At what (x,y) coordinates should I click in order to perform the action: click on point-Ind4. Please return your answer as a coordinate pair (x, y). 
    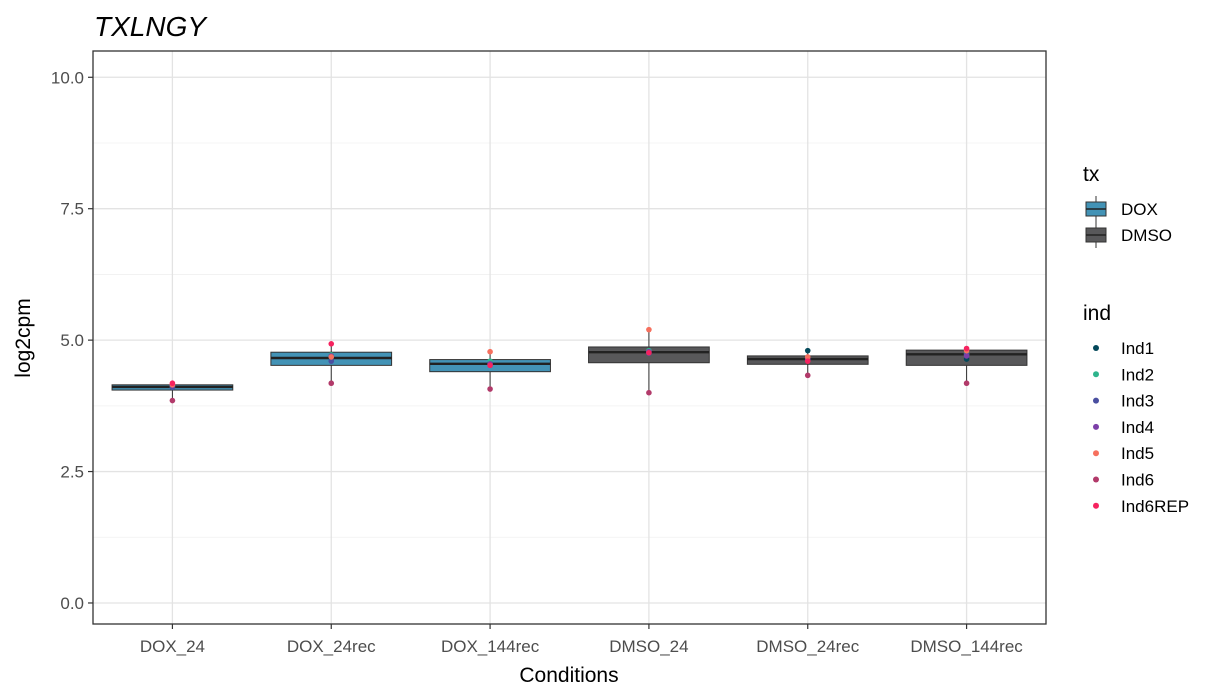
    Looking at the image, I should click on (966, 356).